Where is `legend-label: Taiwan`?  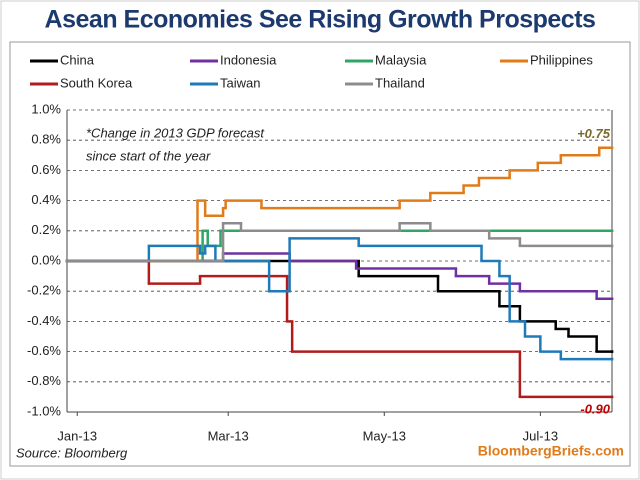 legend-label: Taiwan is located at coordinates (240, 82).